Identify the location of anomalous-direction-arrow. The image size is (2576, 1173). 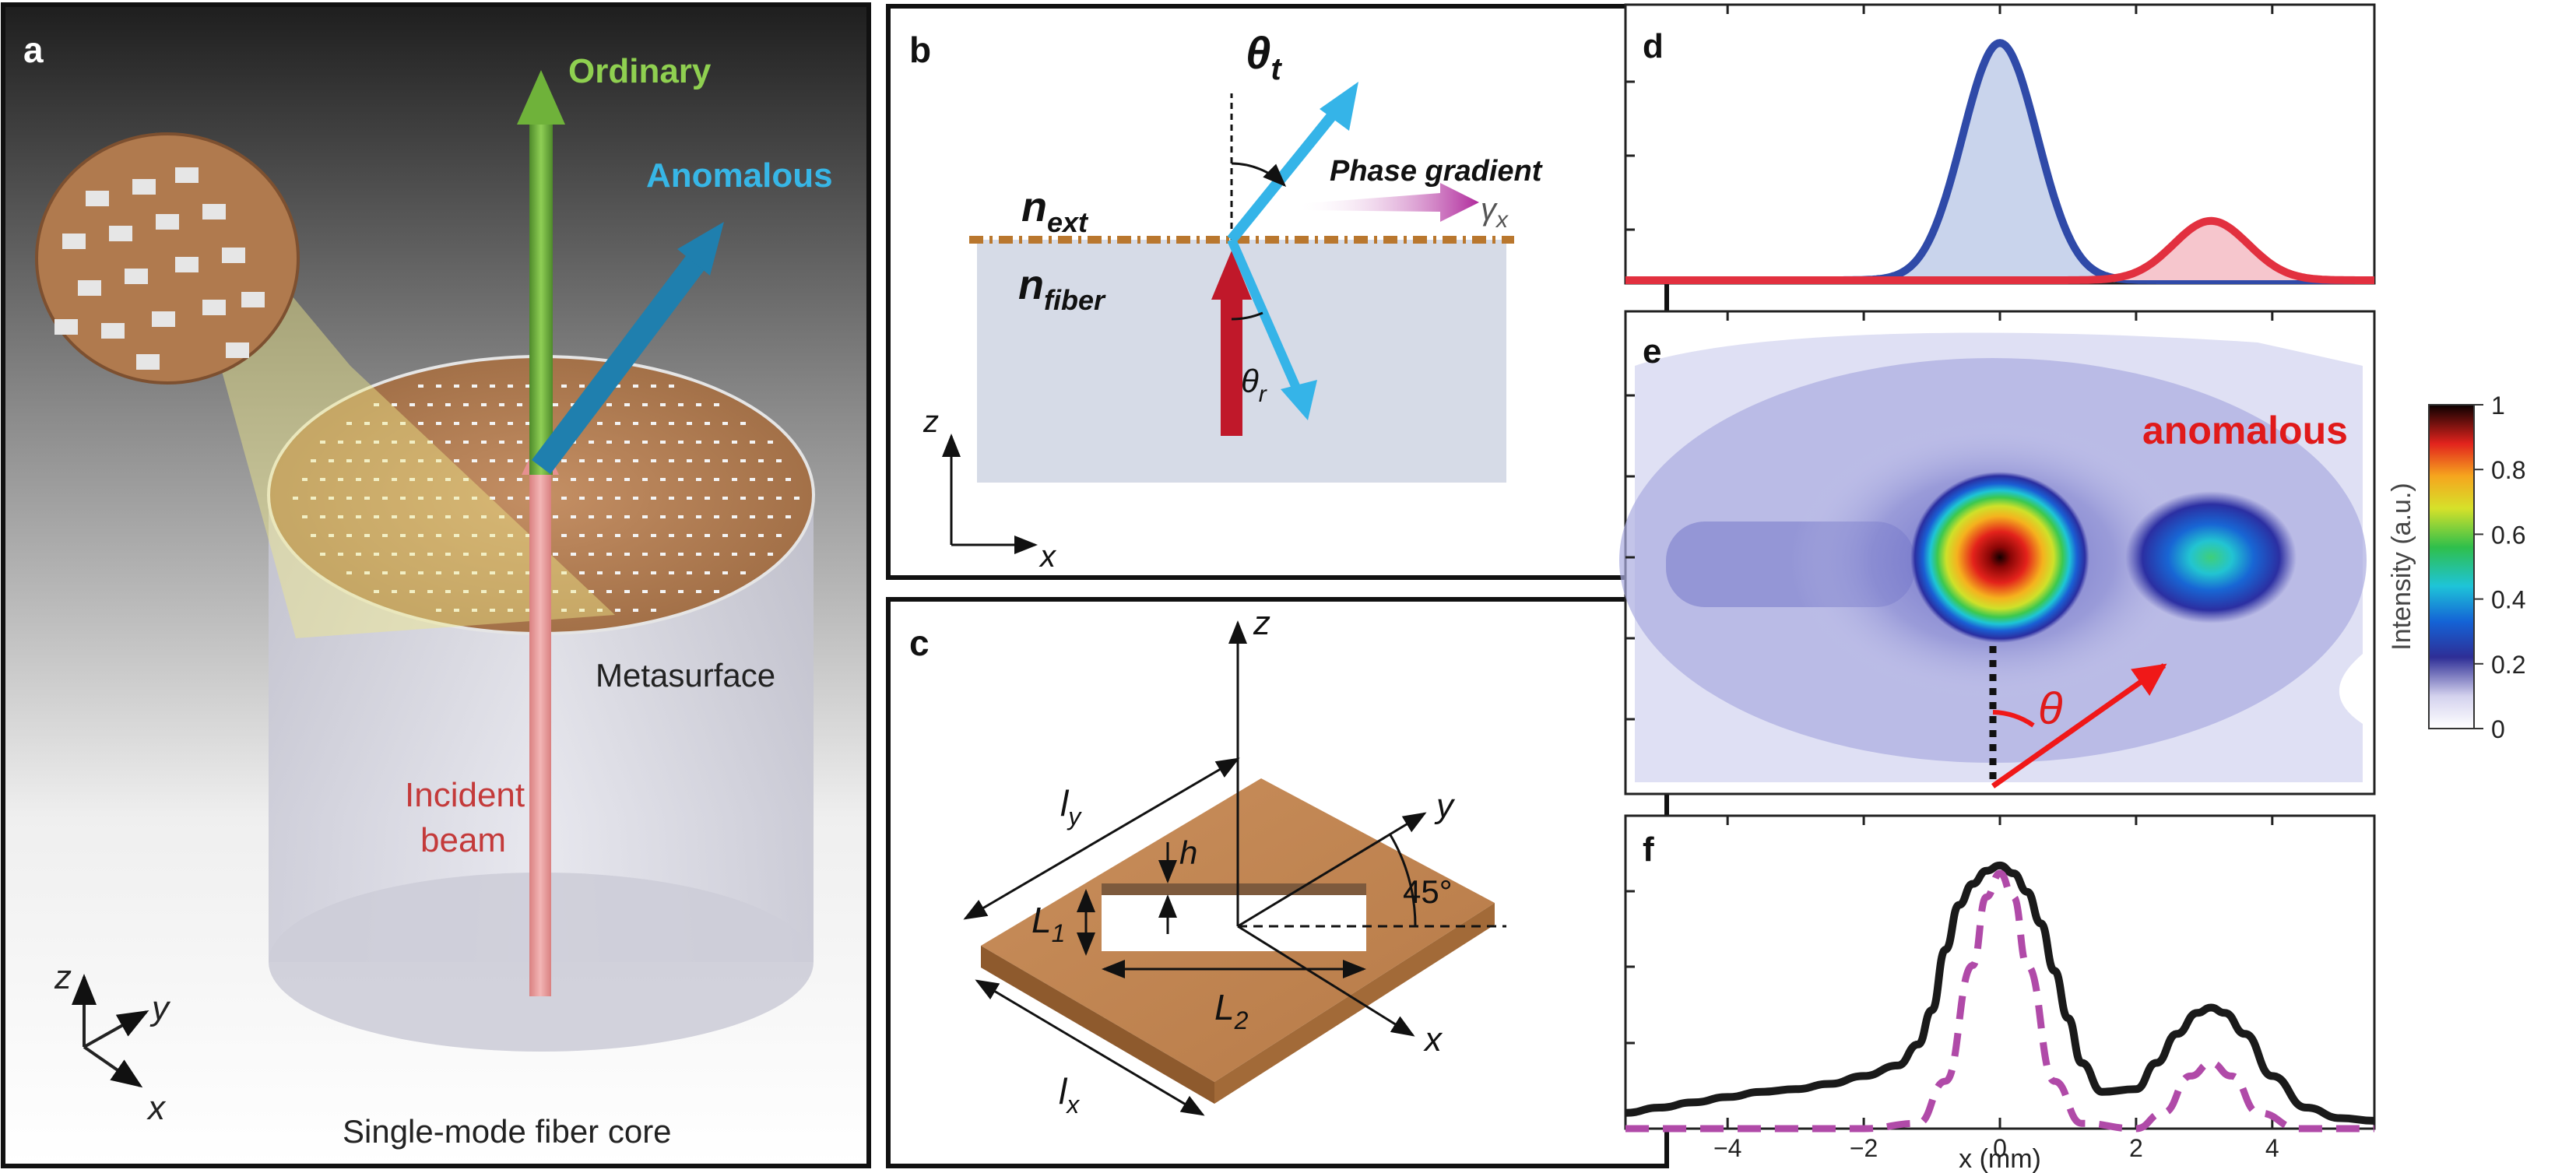
(2079, 725).